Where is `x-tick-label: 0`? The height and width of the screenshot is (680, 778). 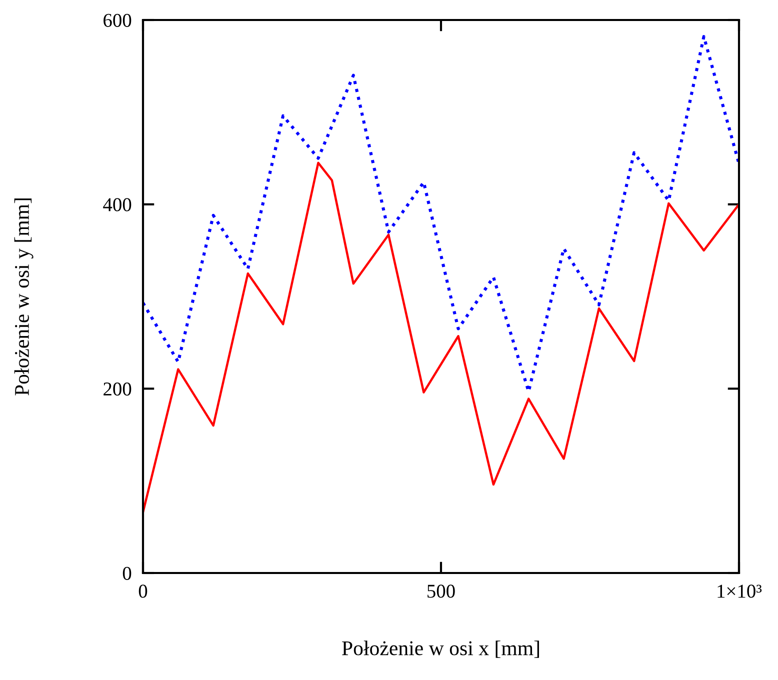
x-tick-label: 0 is located at coordinates (143, 591).